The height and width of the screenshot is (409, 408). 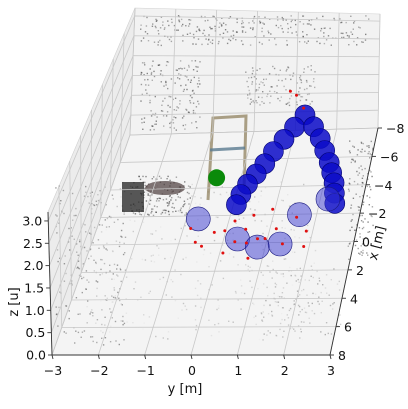 I want to click on cloud-chair, so click(x=133, y=197).